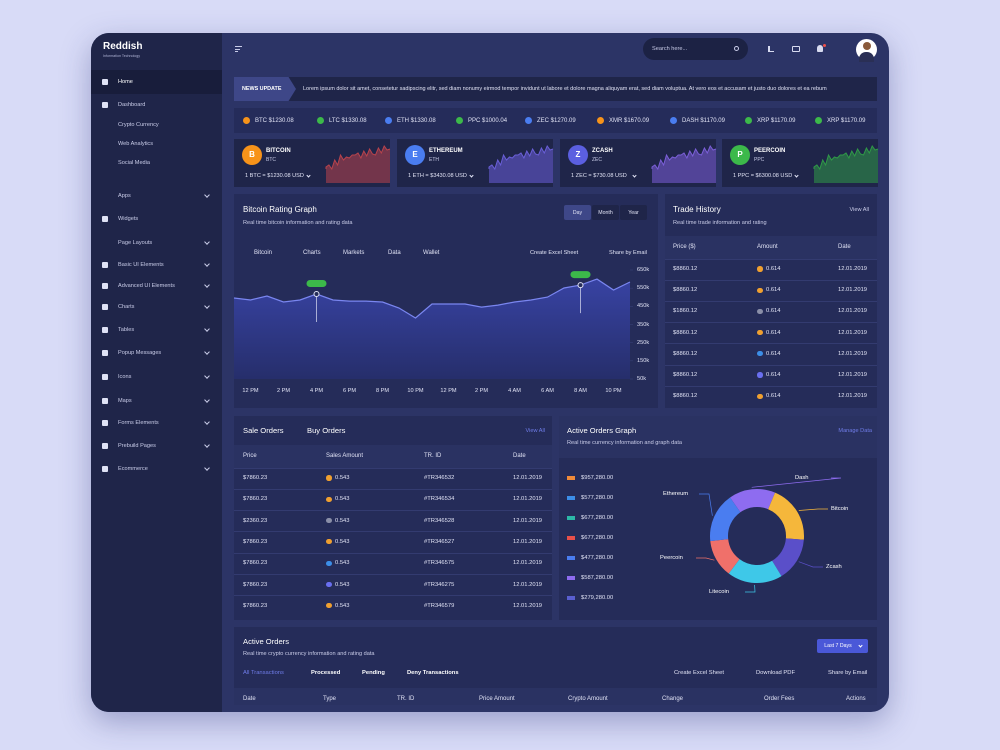 The width and height of the screenshot is (1000, 750). Describe the element at coordinates (126, 330) in the screenshot. I see `menu-item: Tables` at that location.